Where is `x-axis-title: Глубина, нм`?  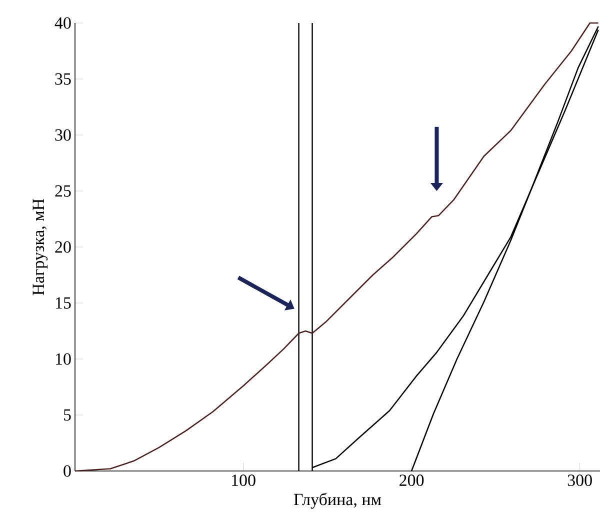
x-axis-title: Глубина, нм is located at coordinates (338, 500).